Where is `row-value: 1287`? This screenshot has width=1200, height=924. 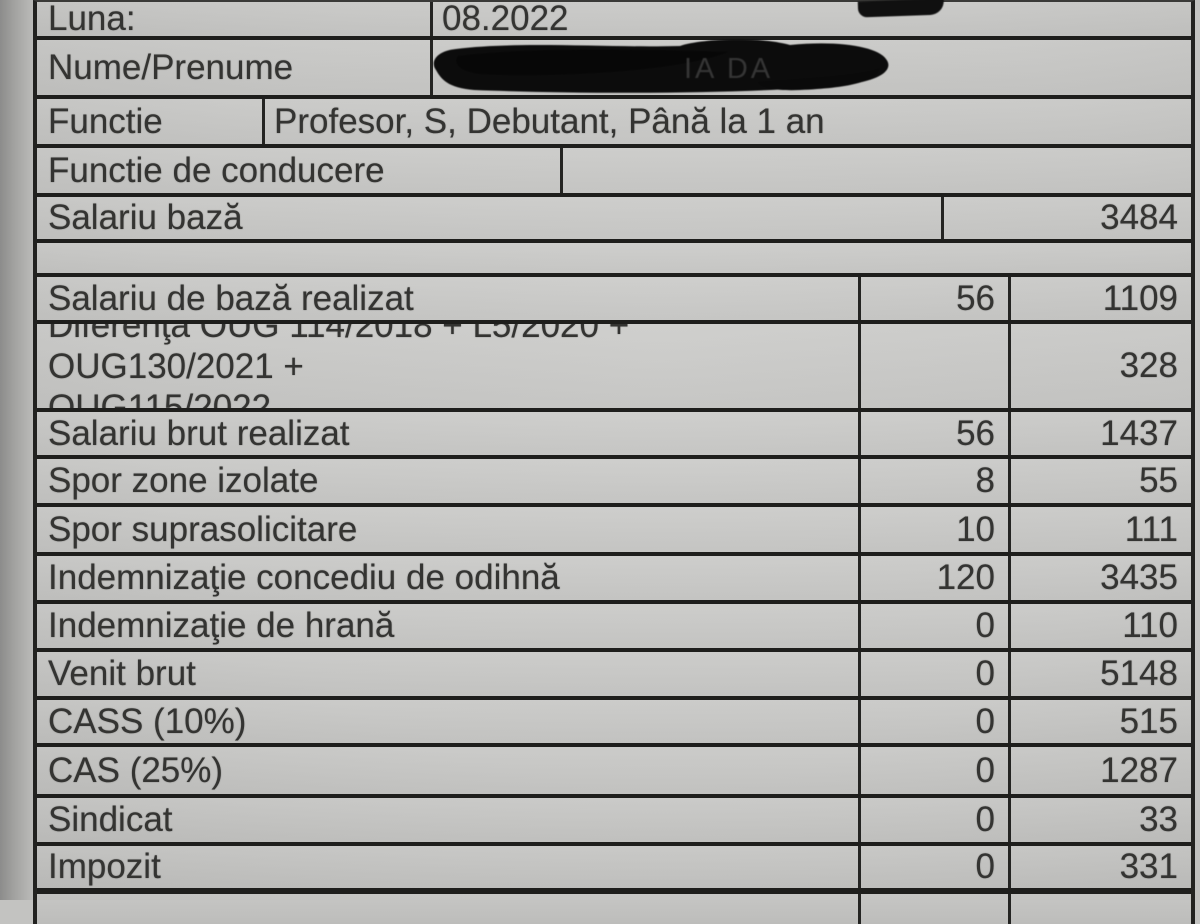 row-value: 1287 is located at coordinates (1099, 770).